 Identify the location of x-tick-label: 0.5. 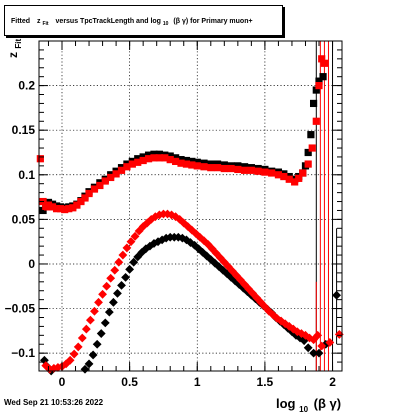
(129, 382).